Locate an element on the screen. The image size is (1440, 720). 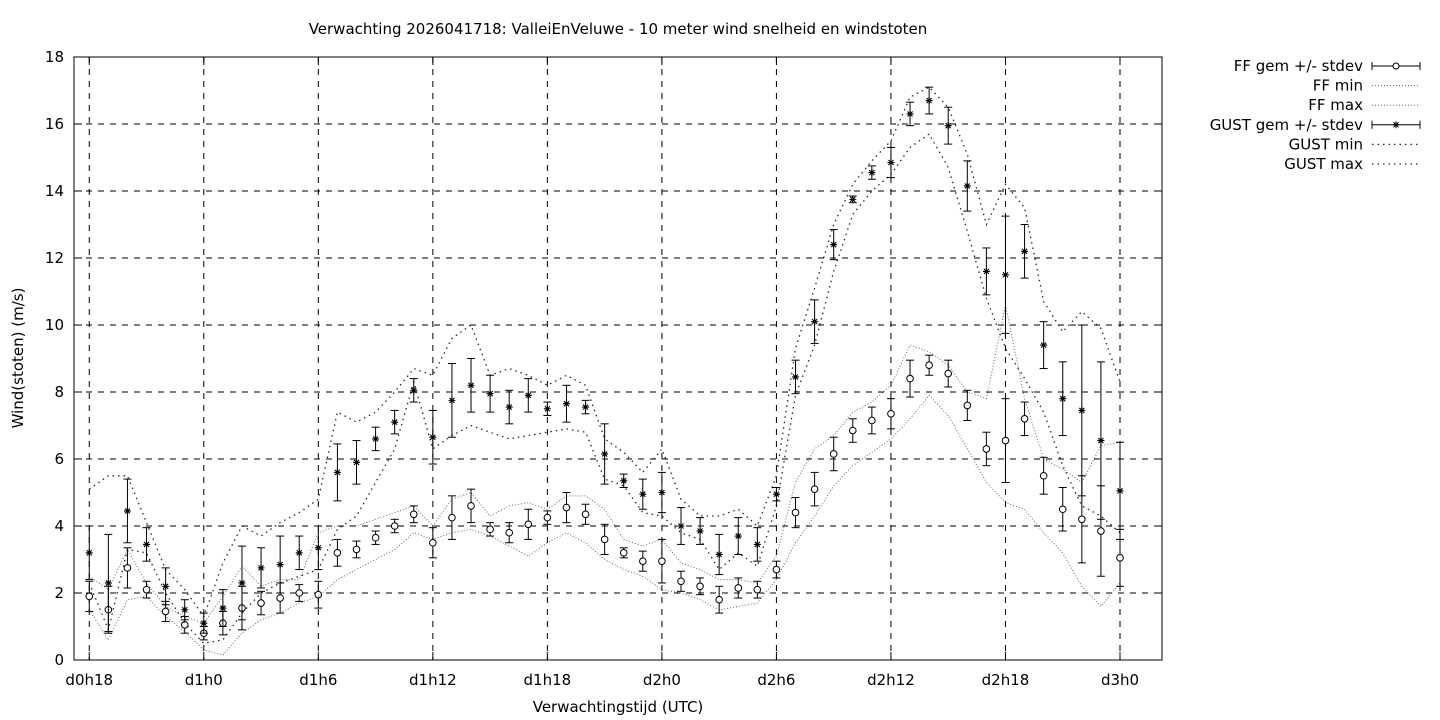
y-tick-label: 4 is located at coordinates (59, 526).